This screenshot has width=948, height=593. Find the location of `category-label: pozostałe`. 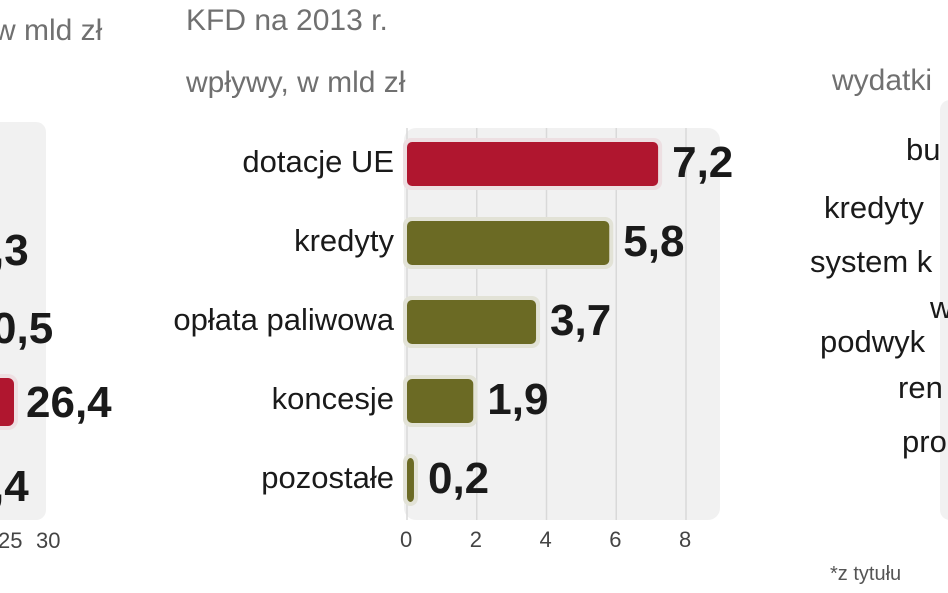

category-label: pozostałe is located at coordinates (327, 477).